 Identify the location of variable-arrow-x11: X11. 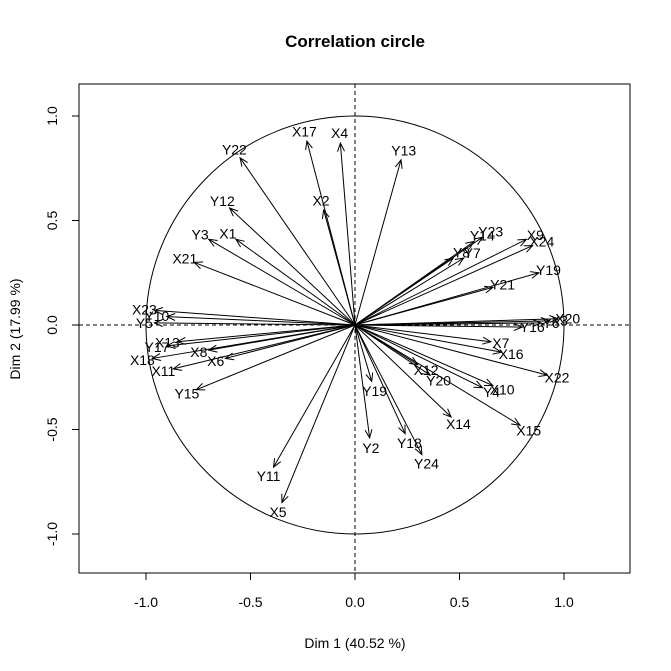
(253, 351).